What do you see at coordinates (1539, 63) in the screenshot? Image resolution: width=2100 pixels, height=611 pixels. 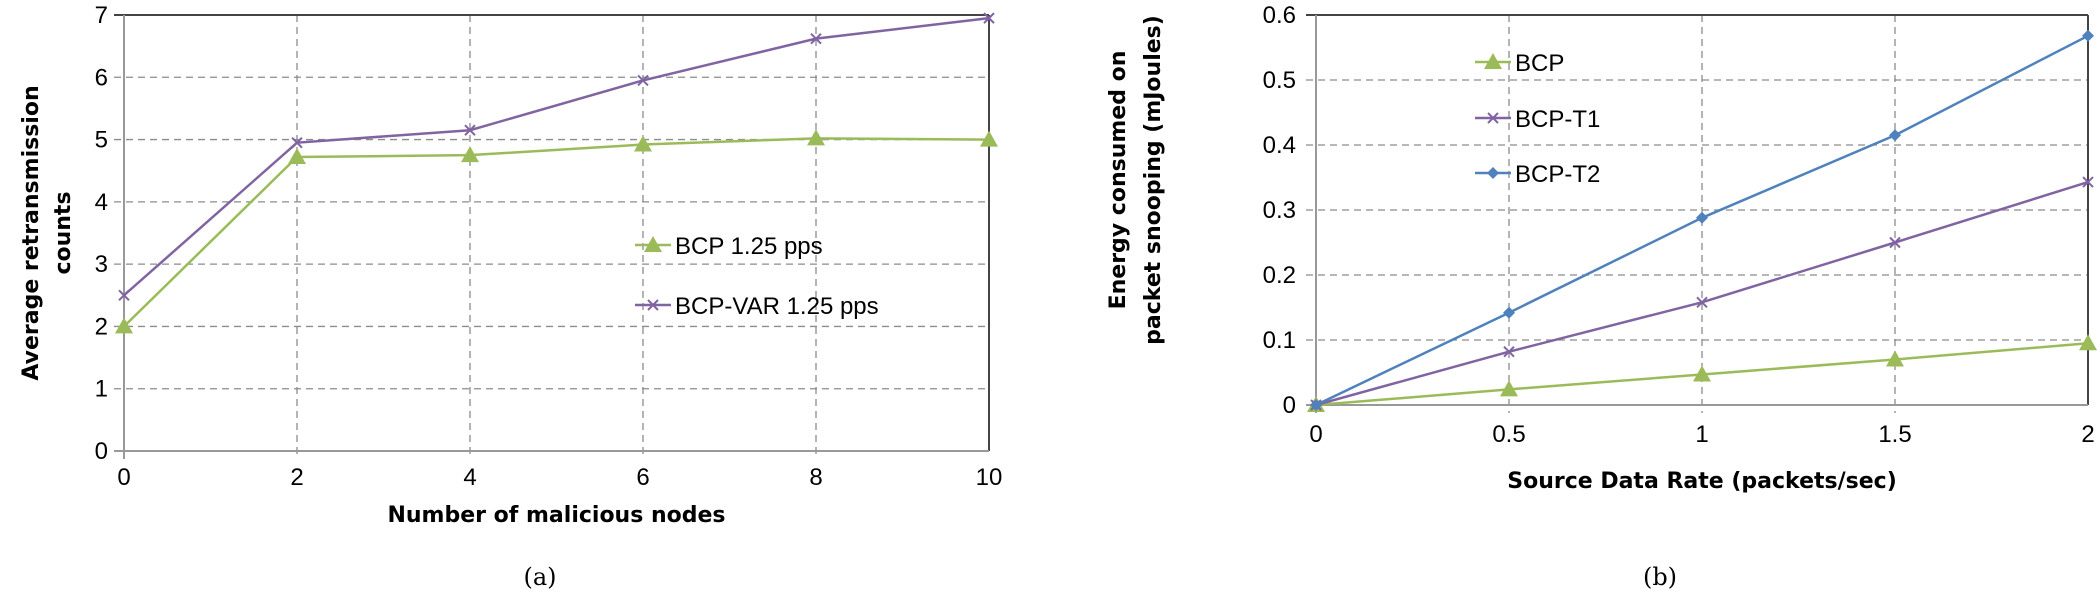 I see `legend-label: BCP` at bounding box center [1539, 63].